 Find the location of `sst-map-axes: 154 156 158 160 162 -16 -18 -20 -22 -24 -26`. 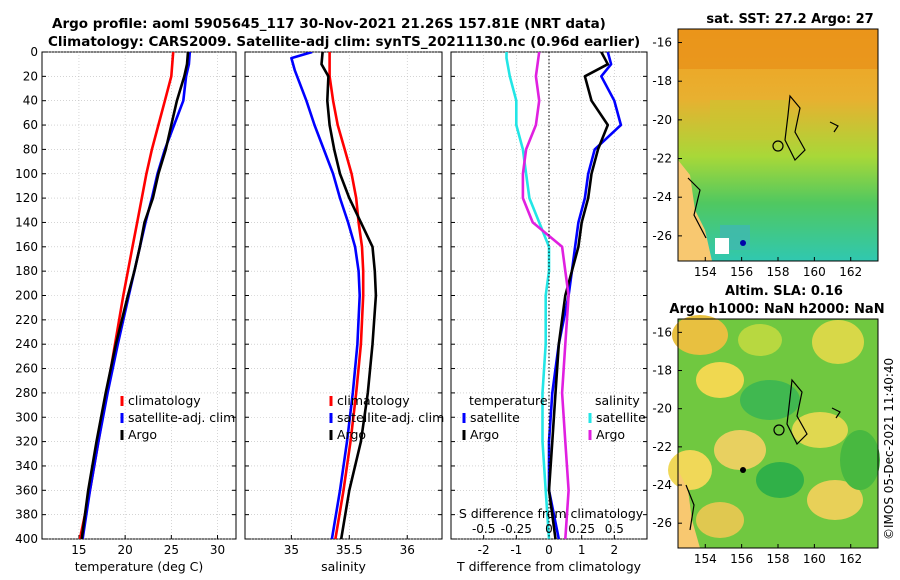

sst-map-axes: 154 156 158 160 162 -16 -18 -20 -22 -24 -26 is located at coordinates (757, 157).